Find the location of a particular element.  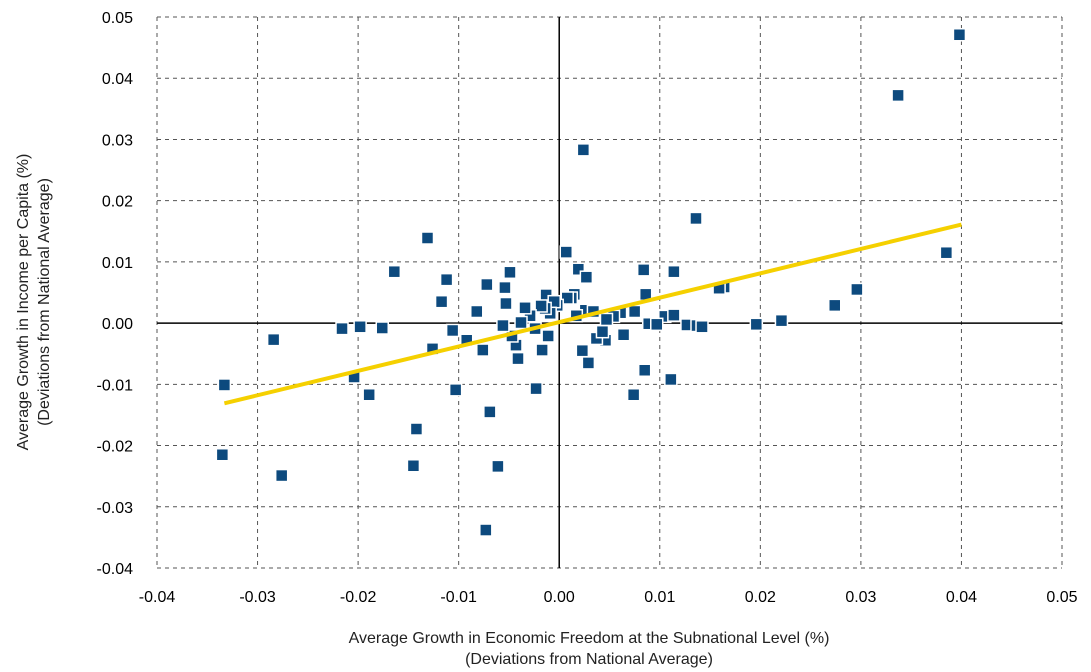

x-tick-label: 0.05 is located at coordinates (1061, 597).